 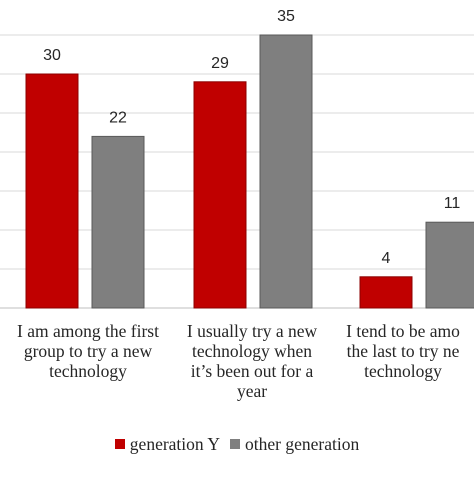 I want to click on data-label-generation-y-3: 4, so click(x=386, y=258).